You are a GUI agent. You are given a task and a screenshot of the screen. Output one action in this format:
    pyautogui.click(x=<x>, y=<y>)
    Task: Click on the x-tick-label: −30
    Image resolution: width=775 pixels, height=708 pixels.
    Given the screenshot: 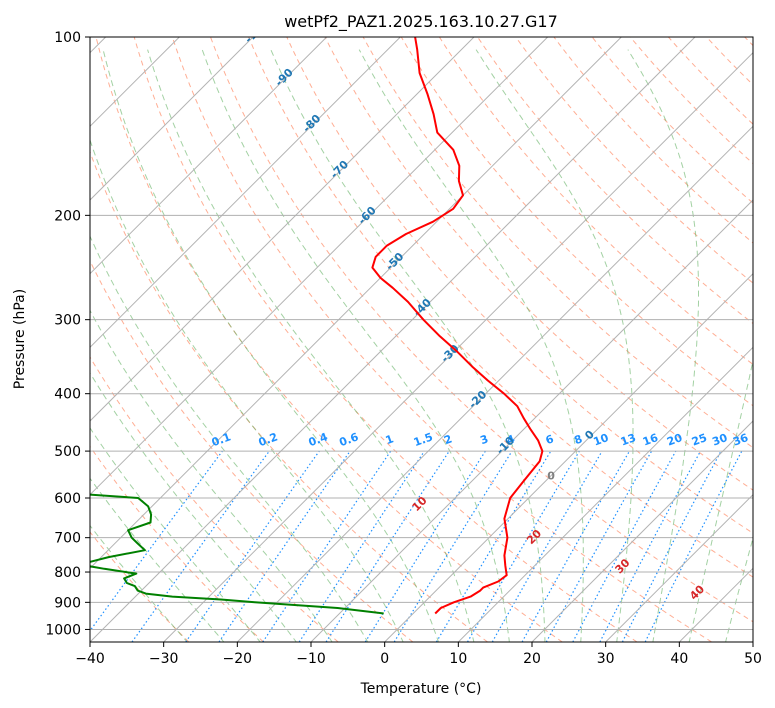 What is the action you would take?
    pyautogui.click(x=164, y=659)
    